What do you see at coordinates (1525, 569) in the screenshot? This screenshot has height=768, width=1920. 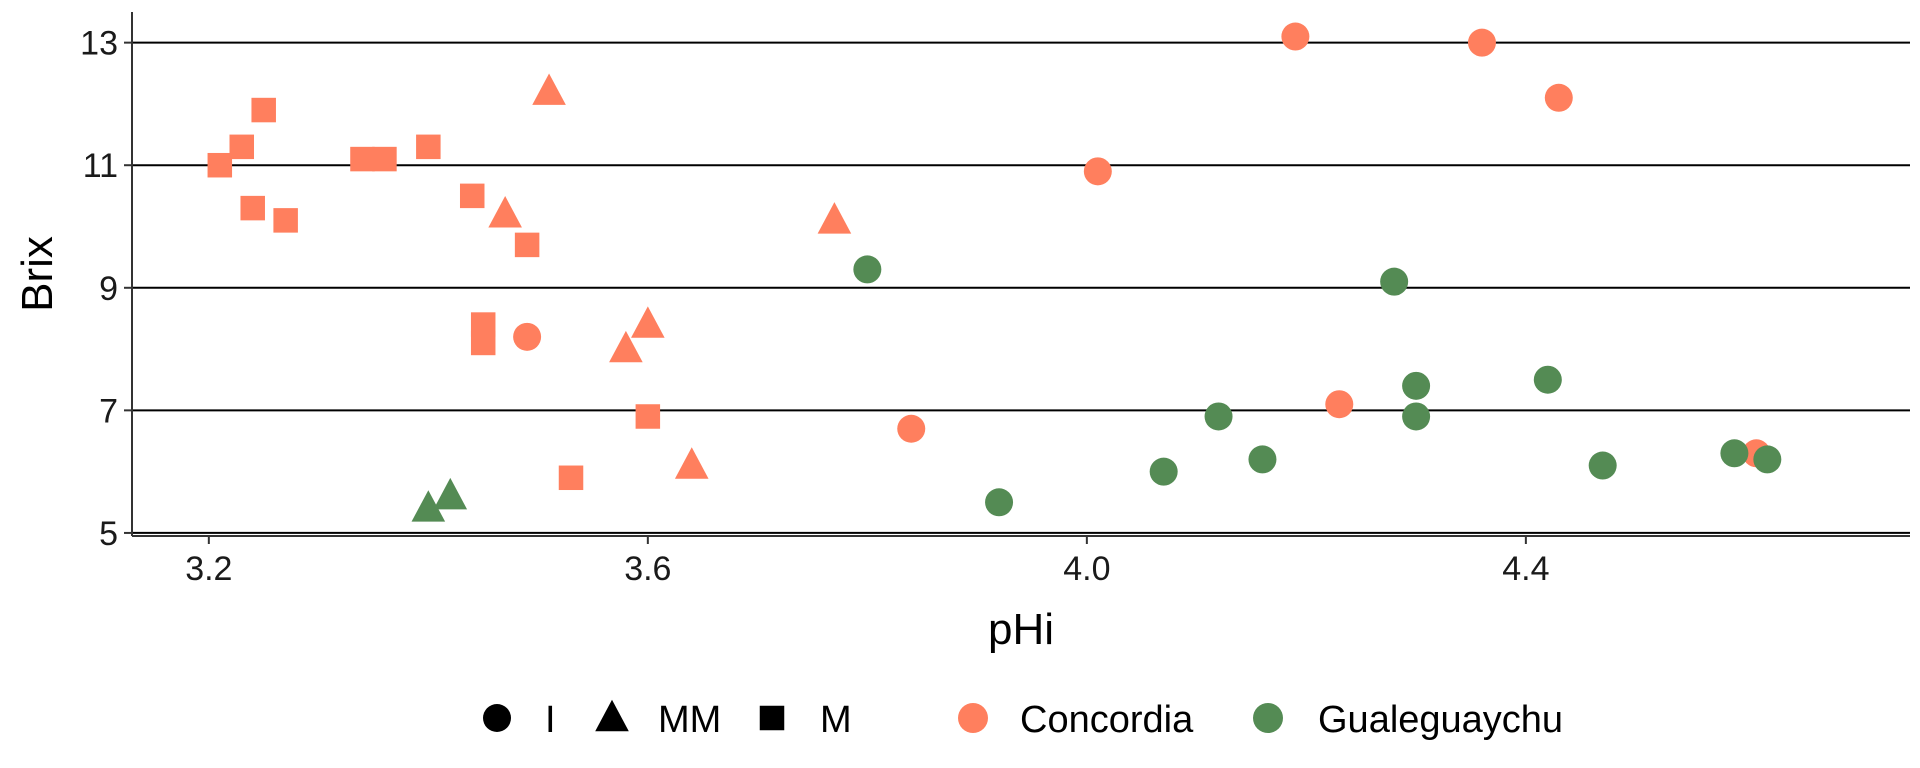 I see `x-tick-label: 4.4` at bounding box center [1525, 569].